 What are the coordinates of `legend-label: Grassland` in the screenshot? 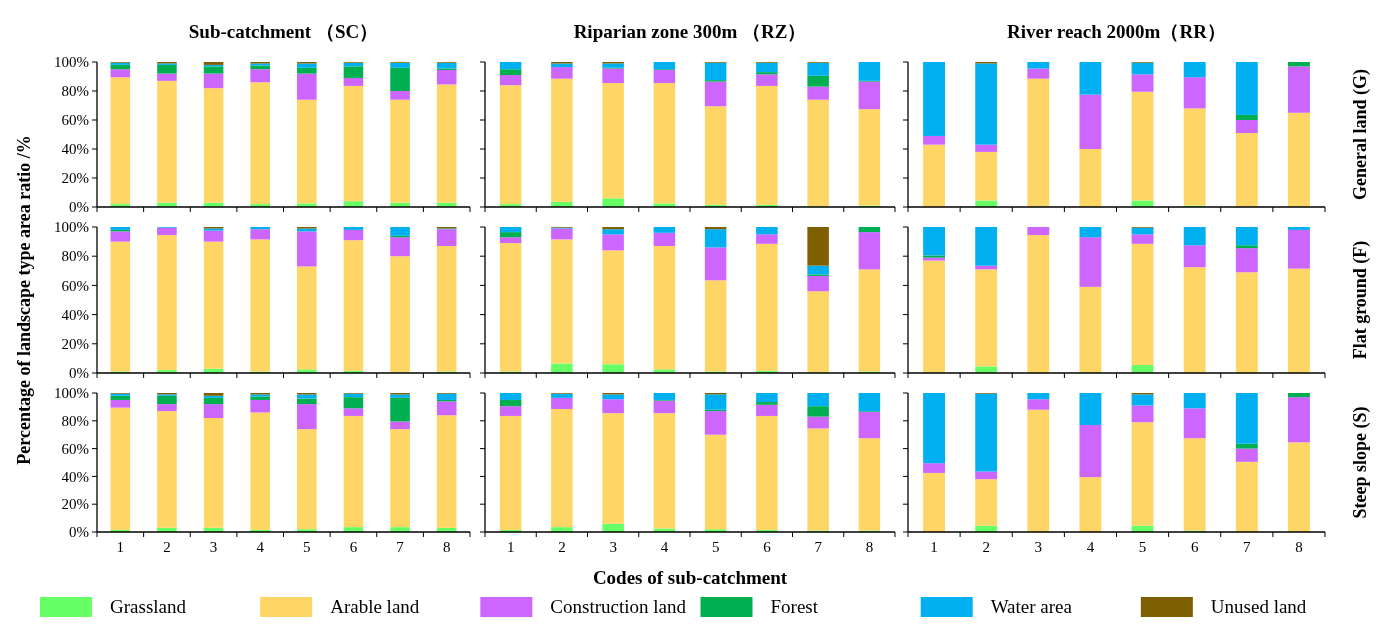 It's located at (148, 606).